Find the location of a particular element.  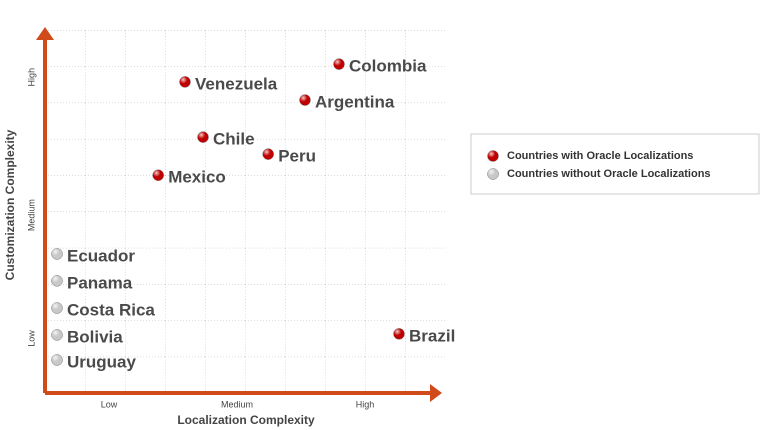

point-label: Mexico is located at coordinates (197, 177).